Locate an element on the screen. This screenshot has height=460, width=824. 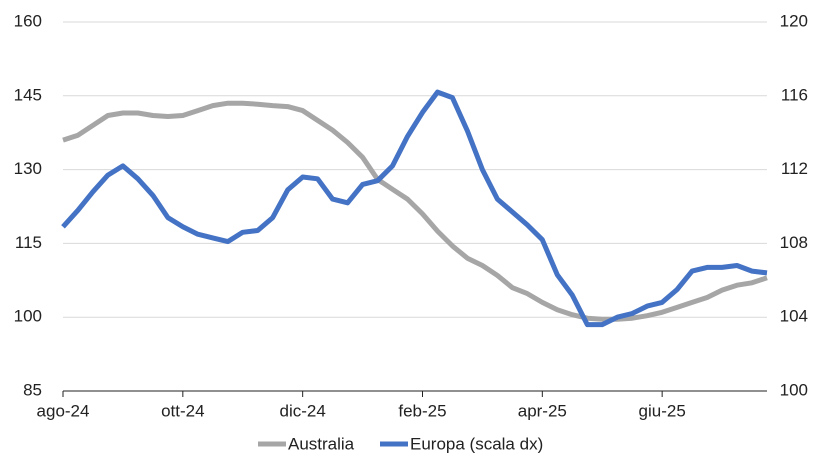
y-tick-label: 130 is located at coordinates (28, 168).